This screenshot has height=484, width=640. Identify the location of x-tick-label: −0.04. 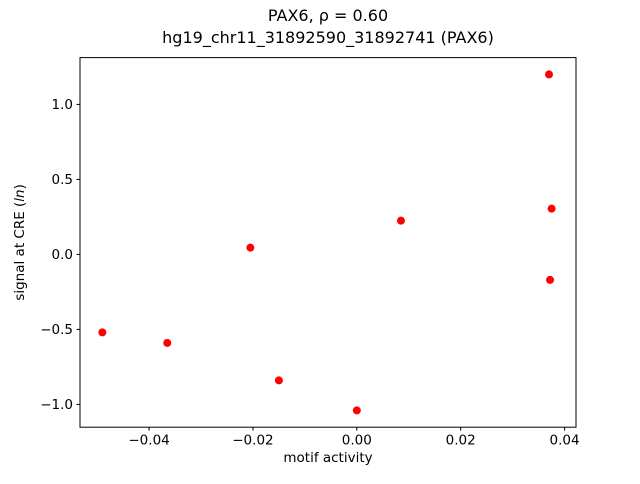
(148, 441).